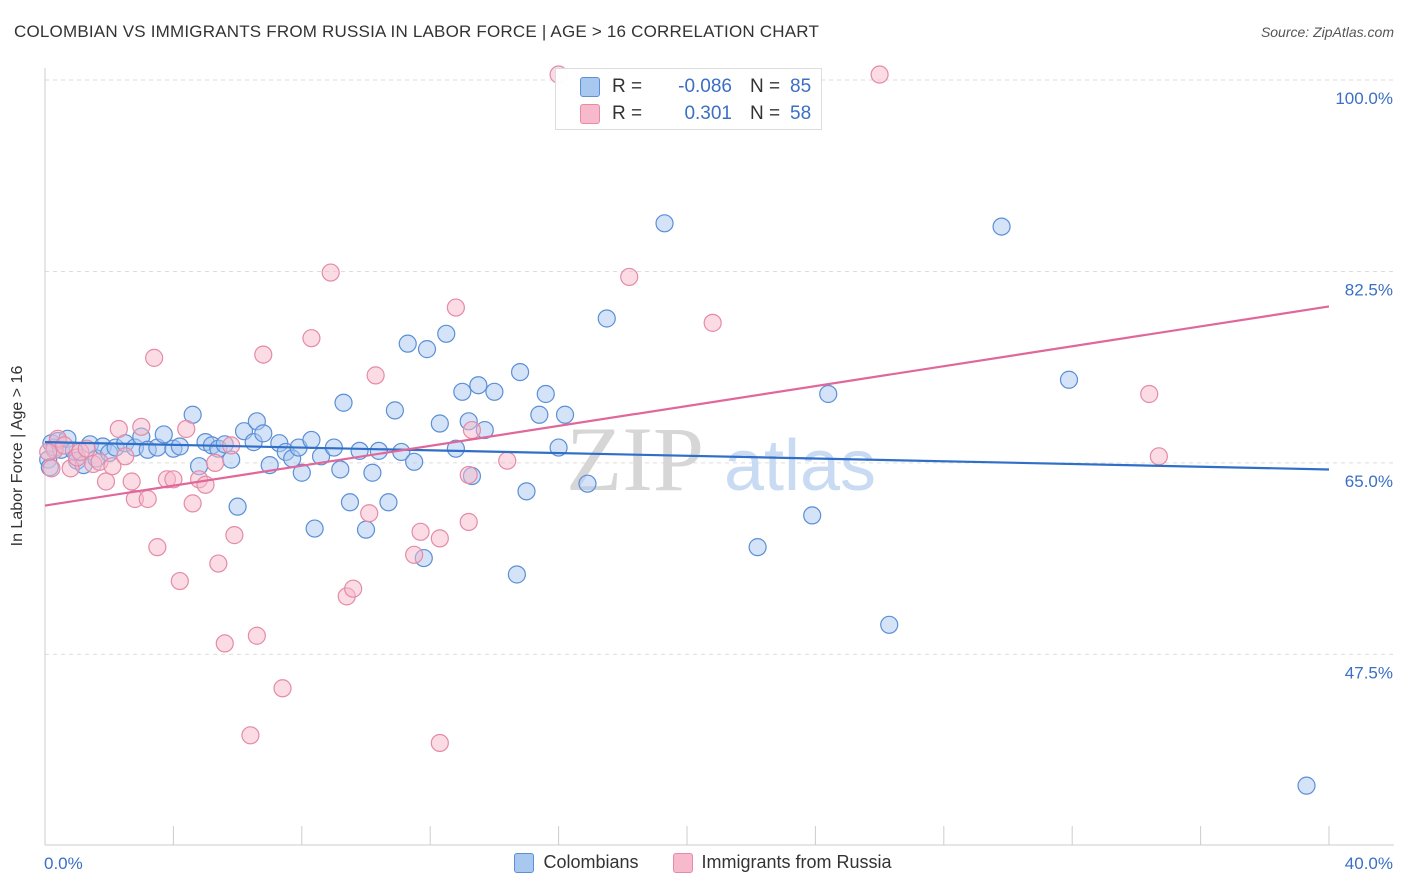  Describe the element at coordinates (801, 113) in the screenshot. I see `legend-n-value: 58` at that location.